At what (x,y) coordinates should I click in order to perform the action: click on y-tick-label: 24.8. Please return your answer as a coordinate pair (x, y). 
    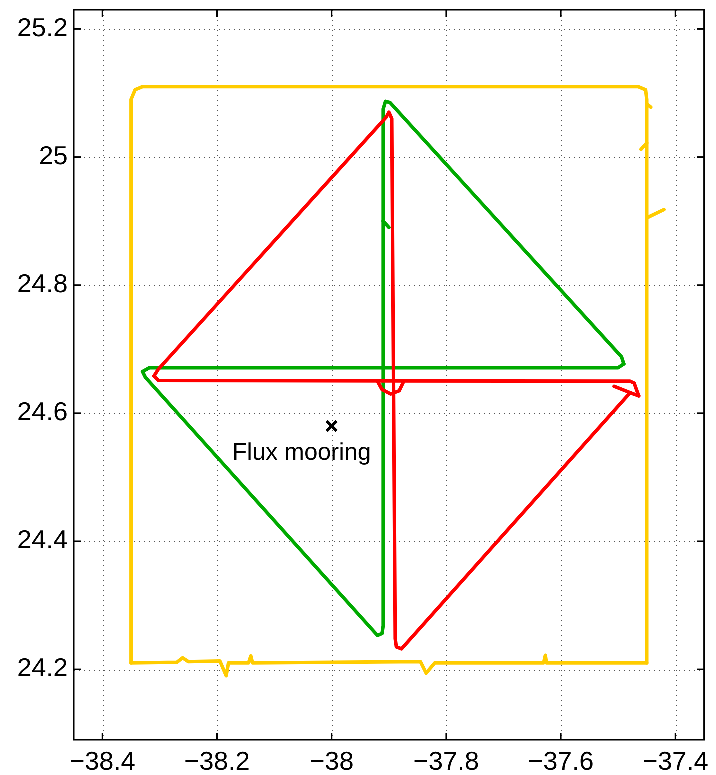
    Looking at the image, I should click on (42, 283).